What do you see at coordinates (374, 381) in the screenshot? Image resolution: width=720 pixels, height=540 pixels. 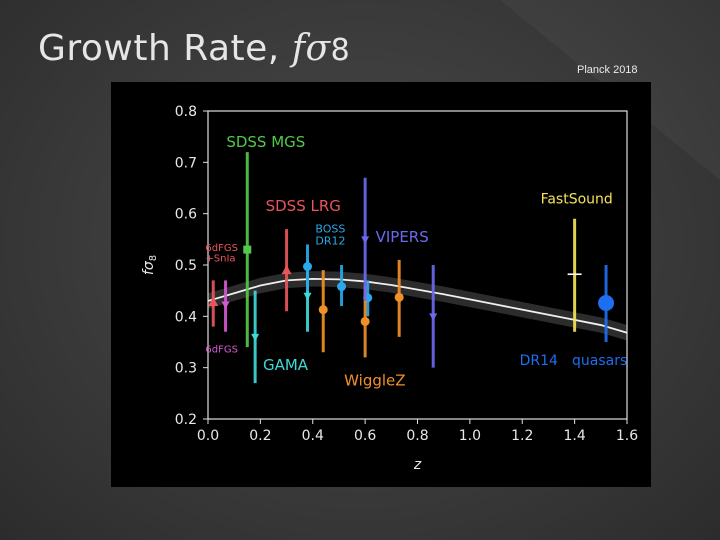 I see `annotation-wigglez: WiggleZ` at bounding box center [374, 381].